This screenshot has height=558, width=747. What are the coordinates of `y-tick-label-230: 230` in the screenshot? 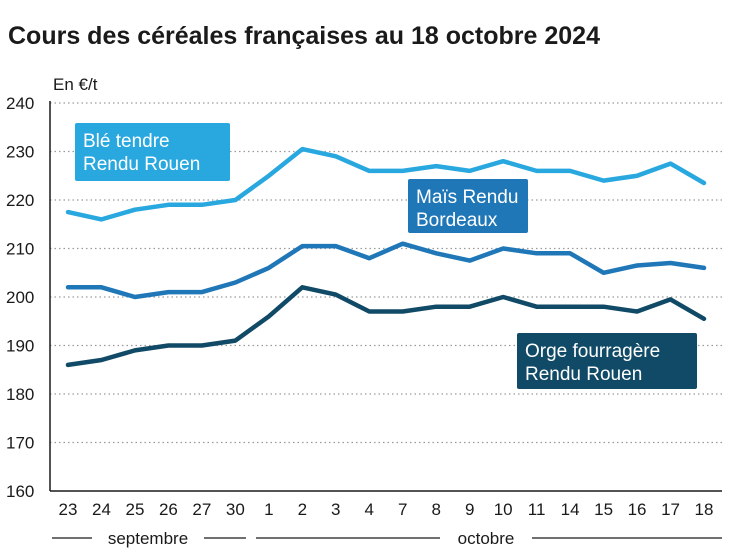 It's located at (20, 152).